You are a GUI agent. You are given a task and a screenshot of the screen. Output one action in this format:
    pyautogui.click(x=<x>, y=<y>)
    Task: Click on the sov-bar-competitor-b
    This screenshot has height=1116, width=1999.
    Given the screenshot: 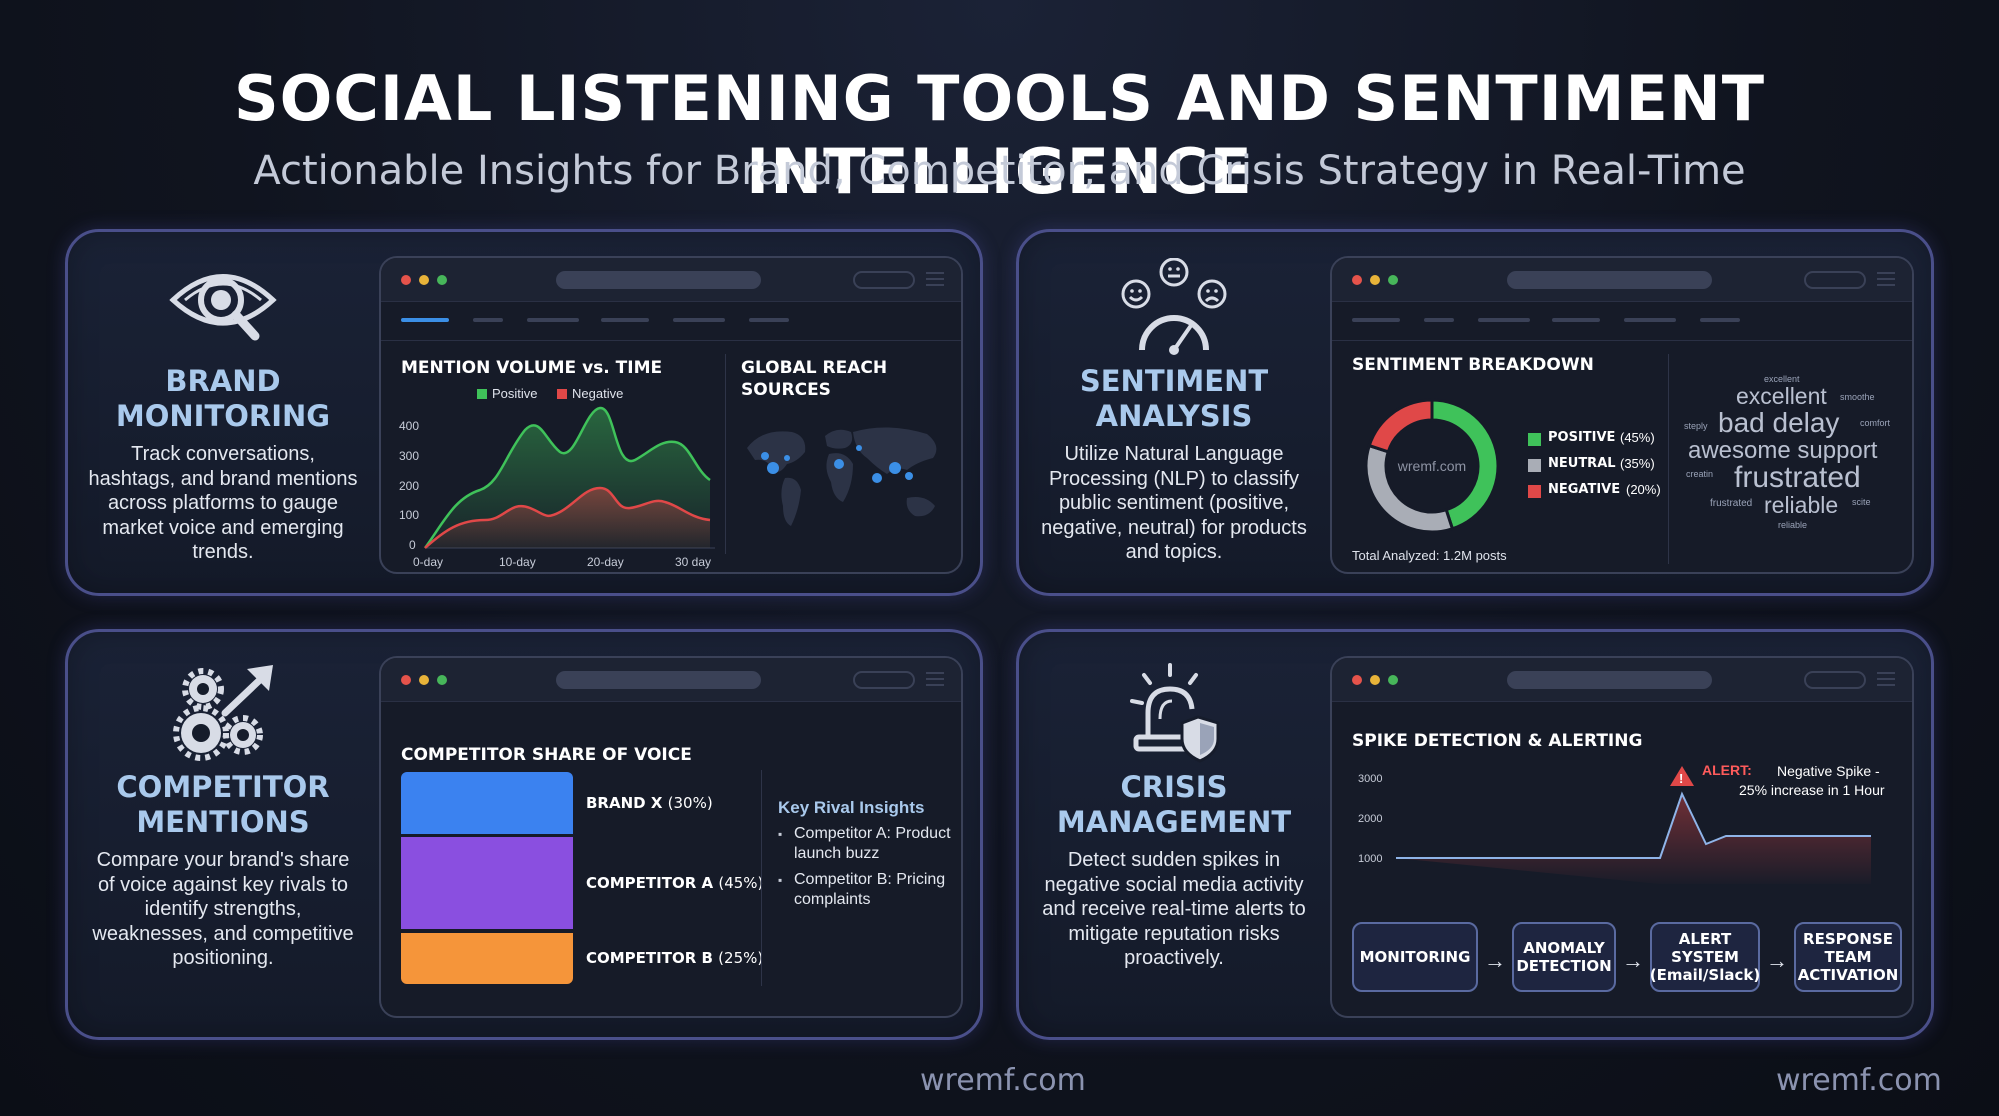 What is the action you would take?
    pyautogui.click(x=487, y=958)
    